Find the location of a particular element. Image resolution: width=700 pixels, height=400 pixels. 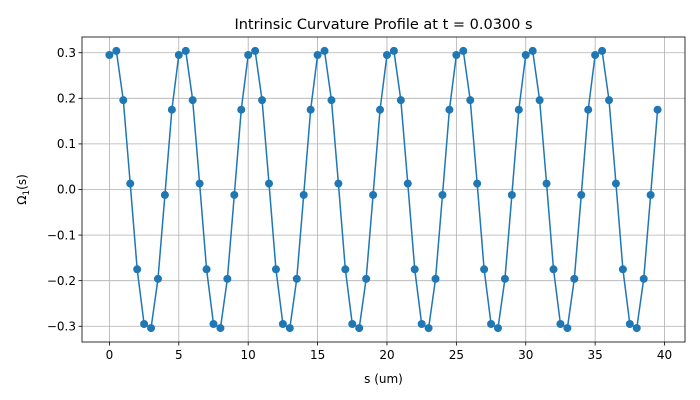

x-tick-label: 25 is located at coordinates (456, 355).